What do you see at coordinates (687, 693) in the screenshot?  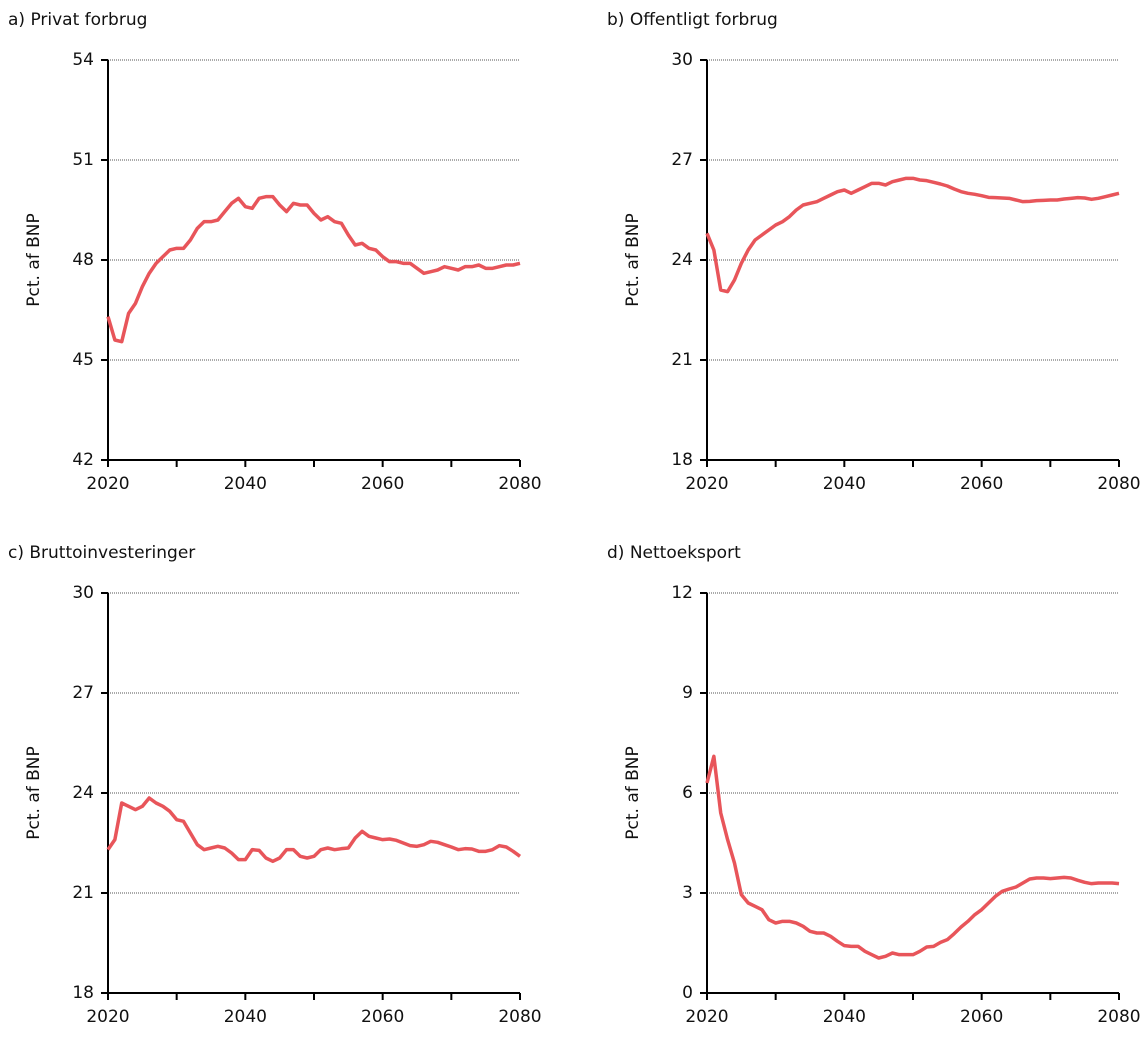 I see `y-tick-label: 9` at bounding box center [687, 693].